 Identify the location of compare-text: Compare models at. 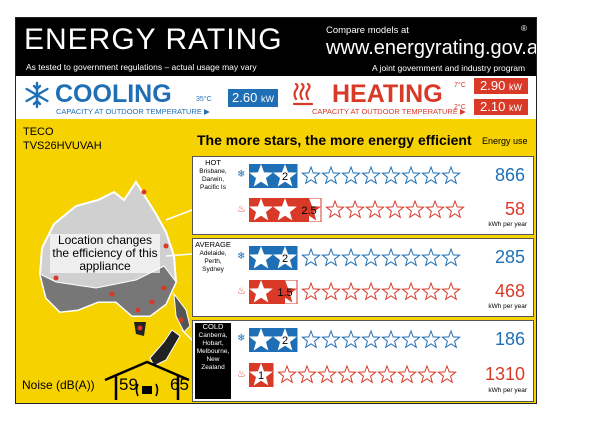
(367, 30).